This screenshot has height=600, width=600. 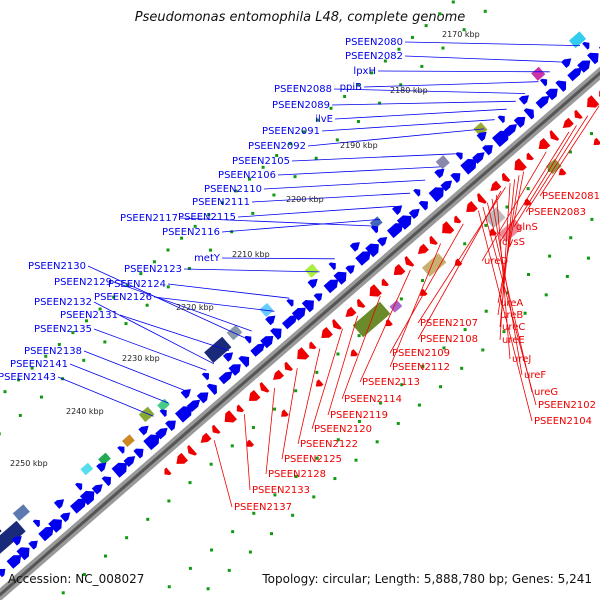 I want to click on gene-label: PSEEN2135, so click(x=63, y=329).